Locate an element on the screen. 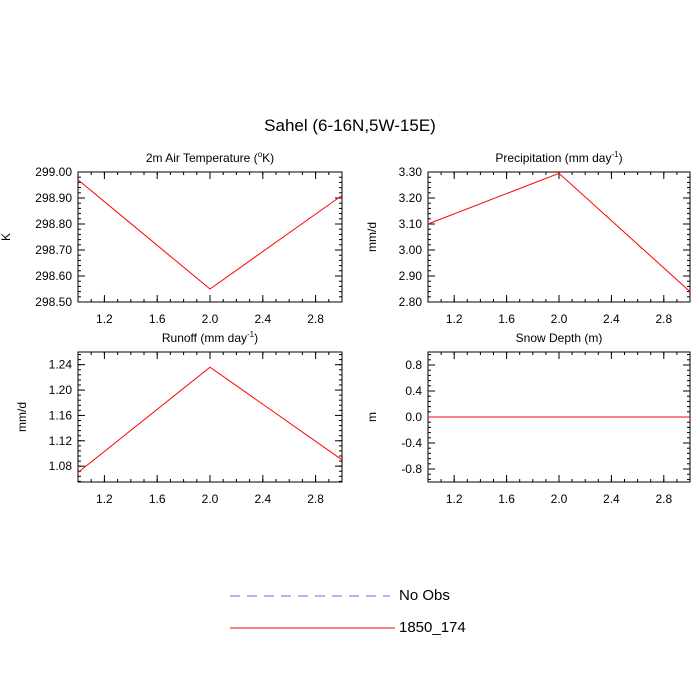 The image size is (700, 700). y-tick-label: 3.20 is located at coordinates (411, 198).